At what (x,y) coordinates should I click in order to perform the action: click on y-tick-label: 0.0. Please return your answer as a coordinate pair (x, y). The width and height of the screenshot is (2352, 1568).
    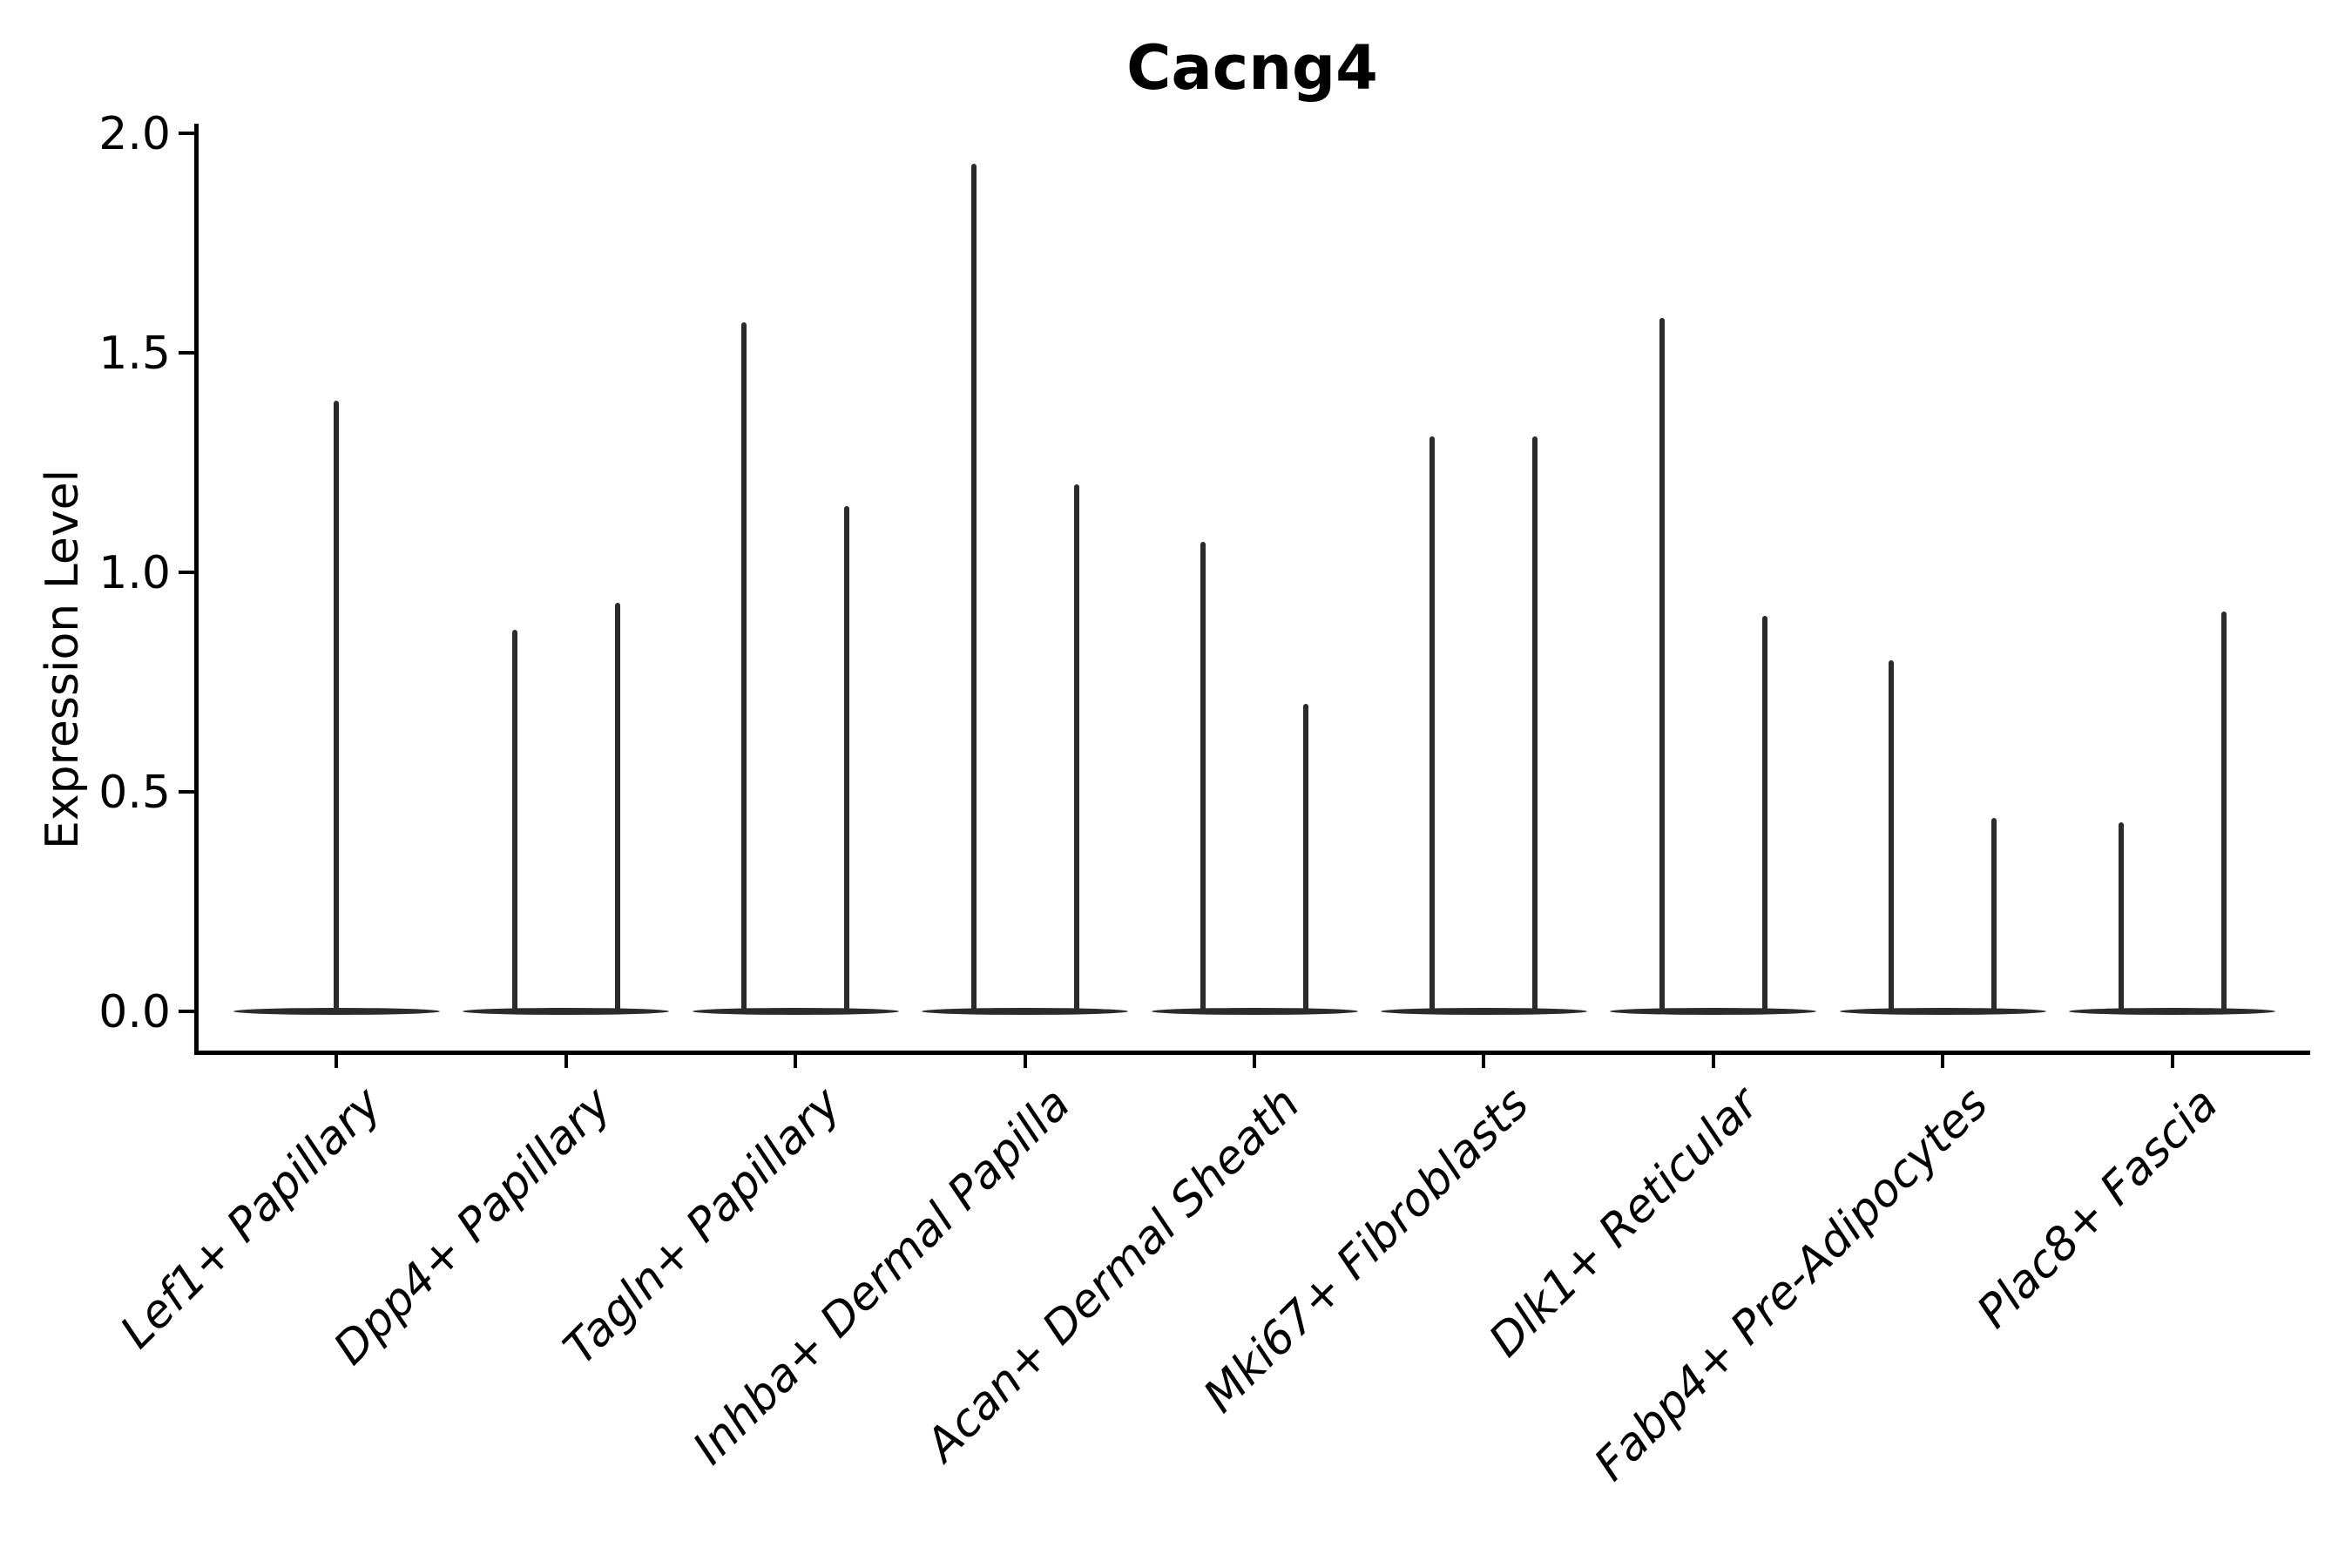
    Looking at the image, I should click on (134, 1012).